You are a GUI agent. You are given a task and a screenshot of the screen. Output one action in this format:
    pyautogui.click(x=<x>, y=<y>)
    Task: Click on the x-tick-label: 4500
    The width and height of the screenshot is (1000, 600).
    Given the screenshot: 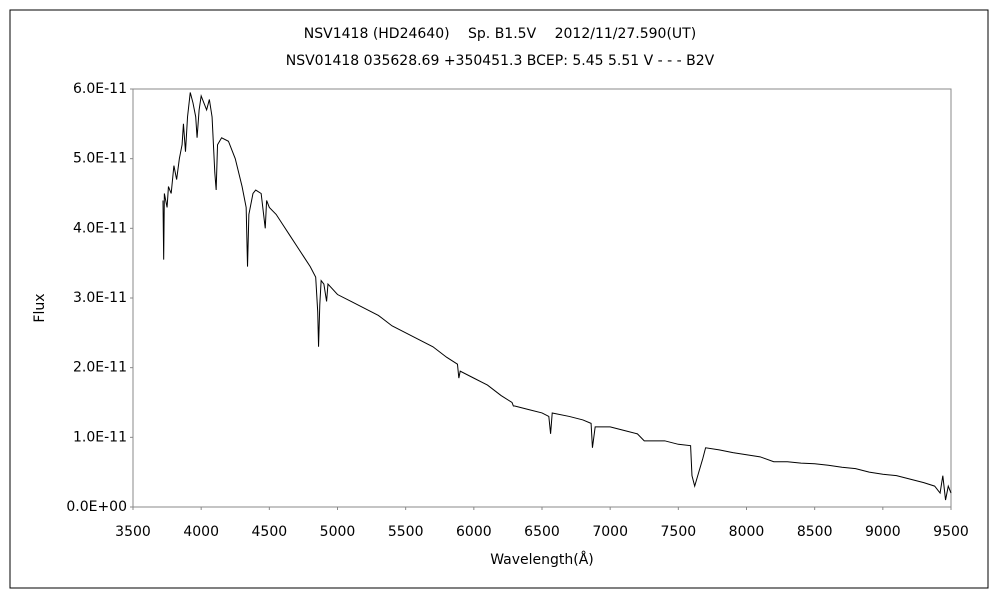 What is the action you would take?
    pyautogui.click(x=270, y=532)
    